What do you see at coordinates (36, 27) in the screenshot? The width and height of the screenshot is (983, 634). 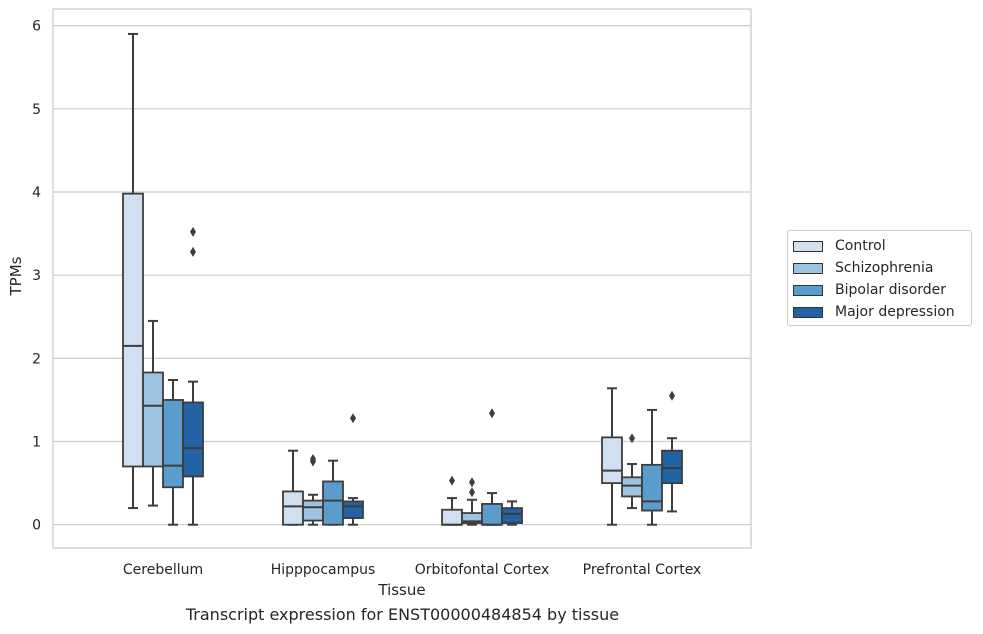 I see `y-tick-label: 6` at bounding box center [36, 27].